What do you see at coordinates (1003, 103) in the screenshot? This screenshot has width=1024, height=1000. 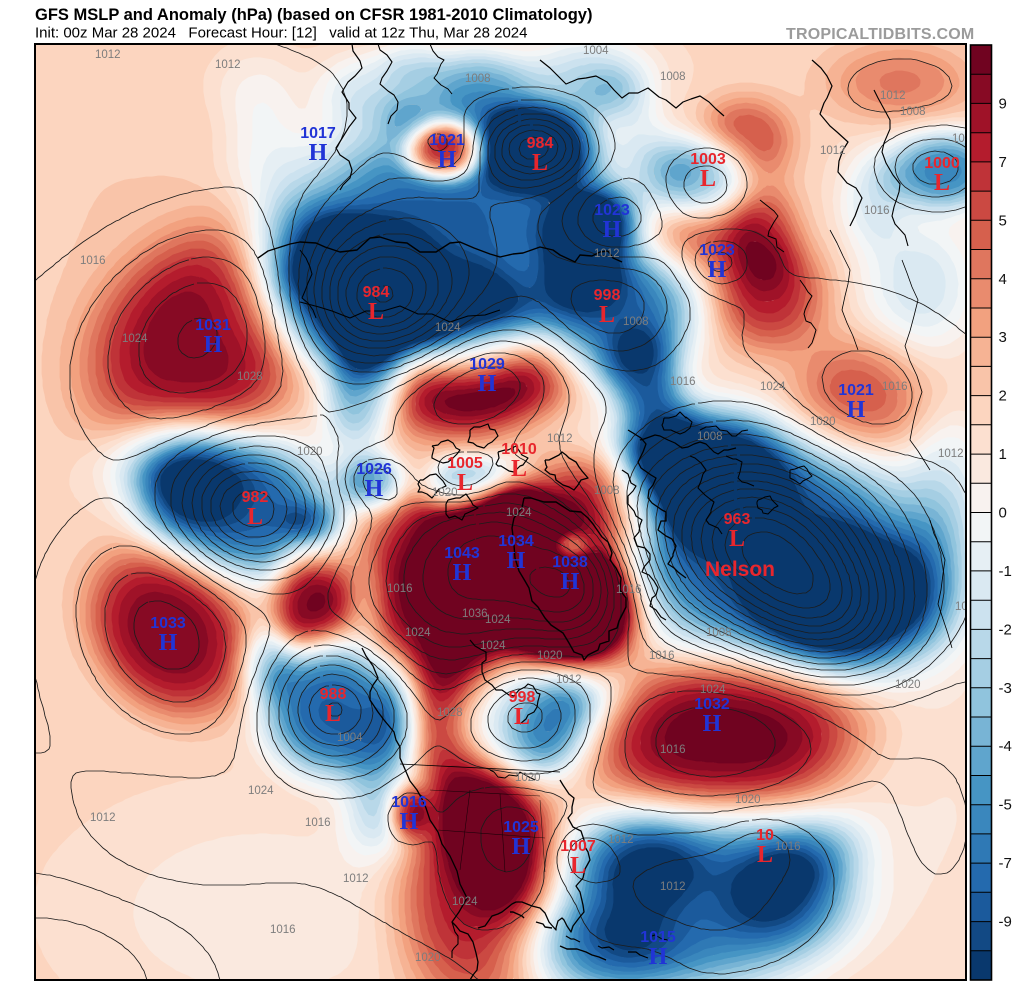 I see `svg-text: 9` at bounding box center [1003, 103].